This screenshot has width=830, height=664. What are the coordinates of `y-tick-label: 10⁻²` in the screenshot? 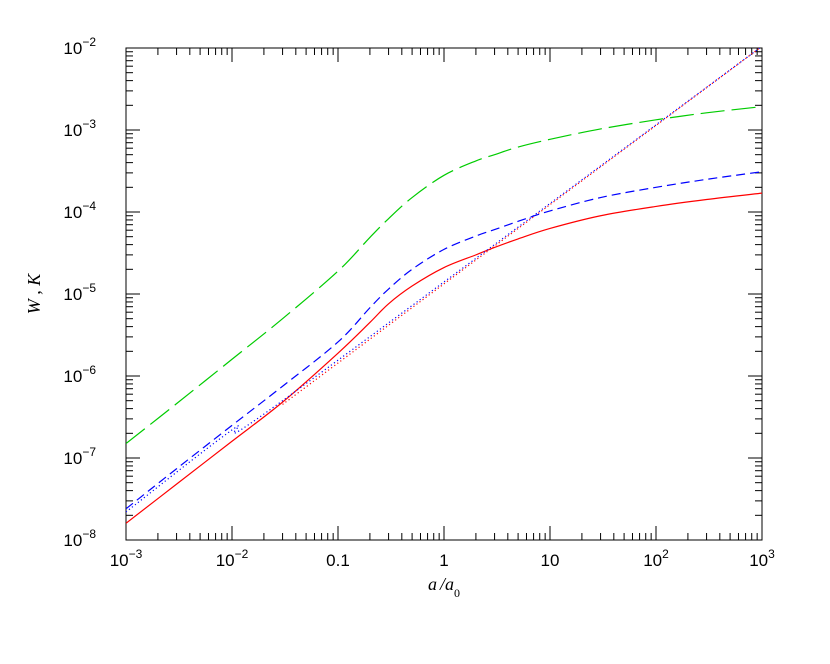 It's located at (79, 46).